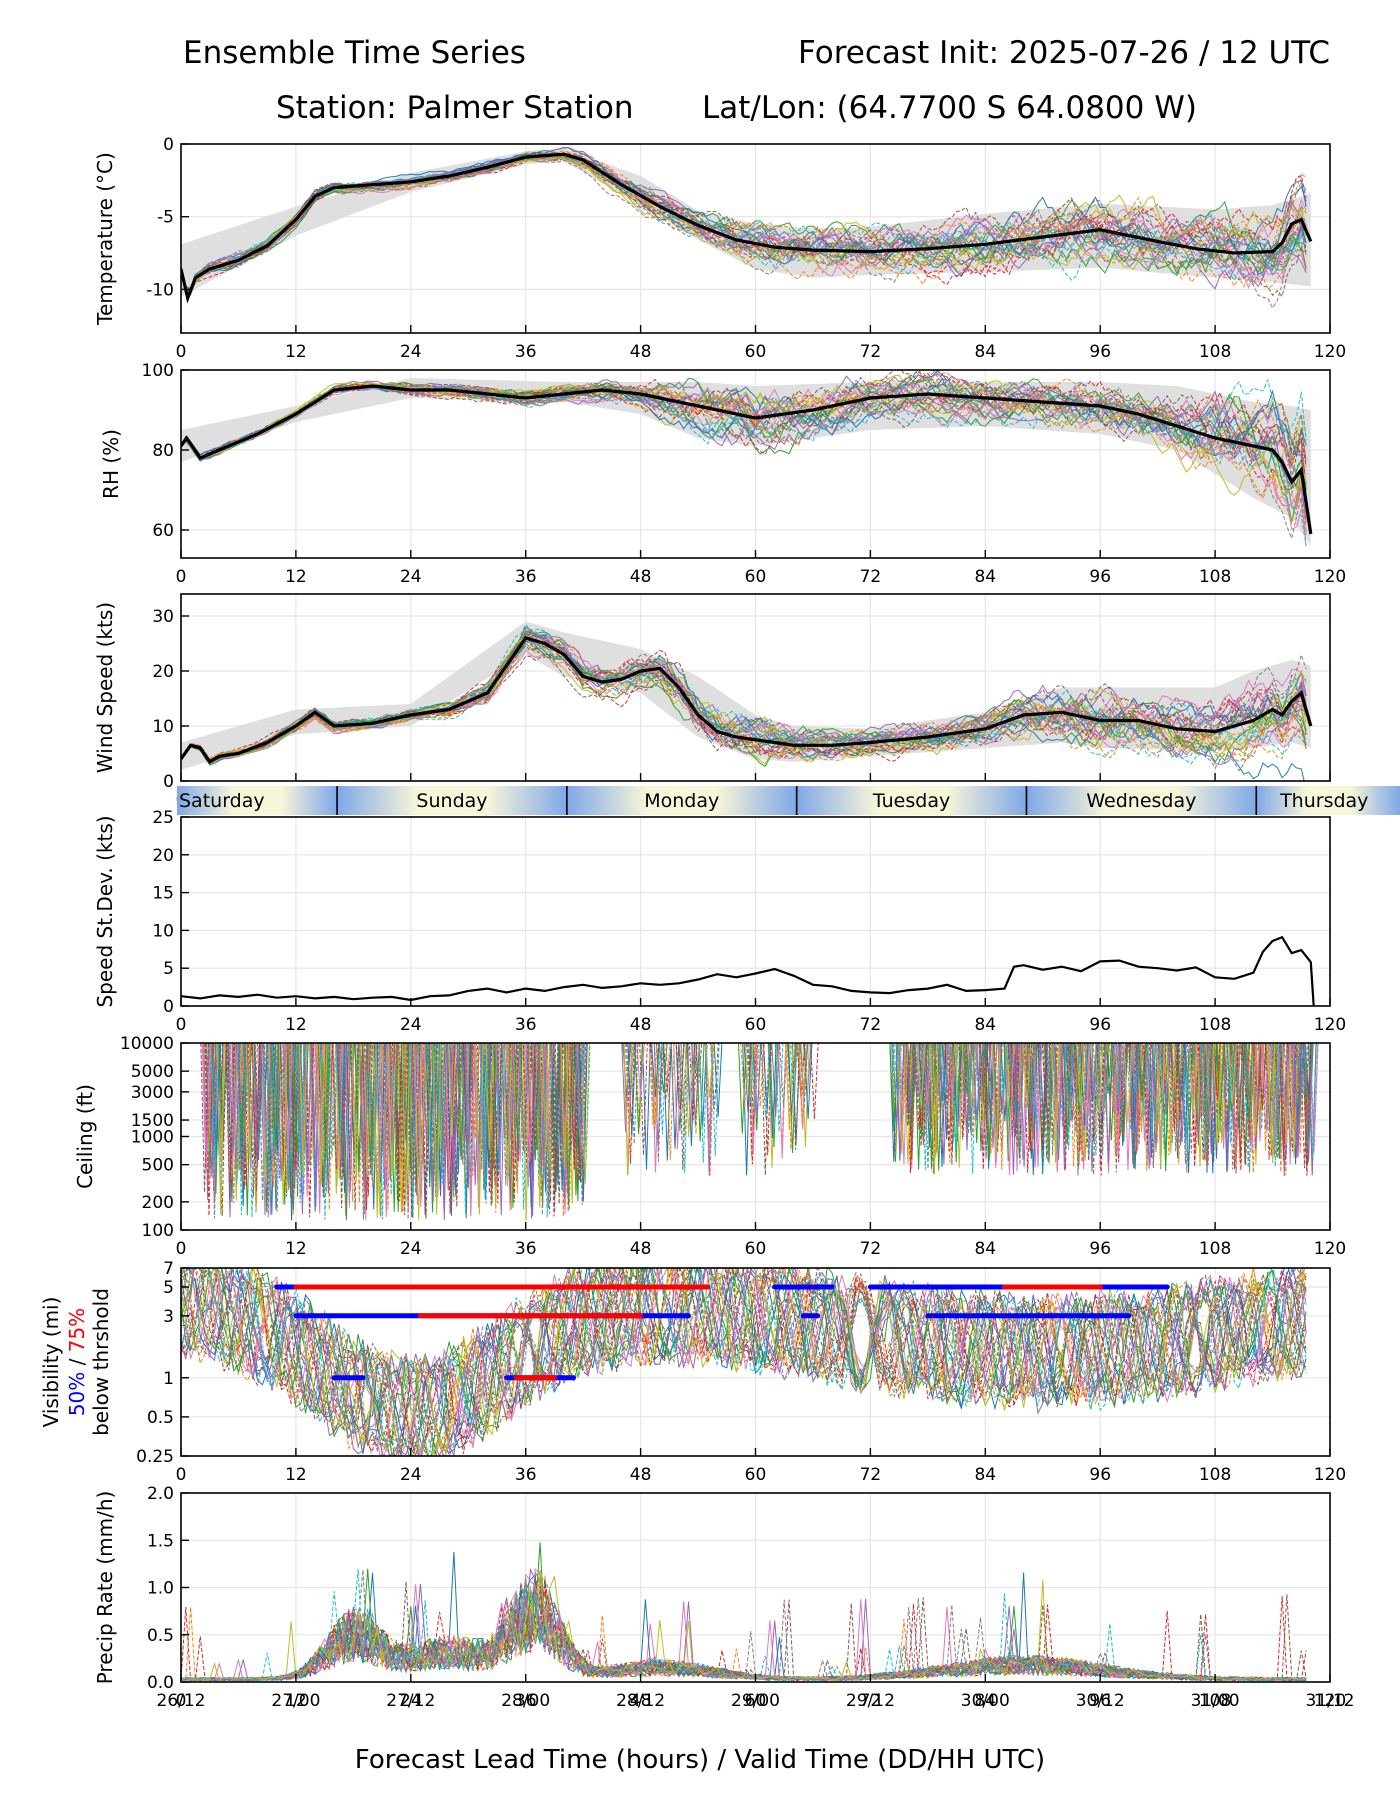 This screenshot has width=1400, height=1800. Describe the element at coordinates (155, 1457) in the screenshot. I see `y-tick-label: 0.25` at that location.